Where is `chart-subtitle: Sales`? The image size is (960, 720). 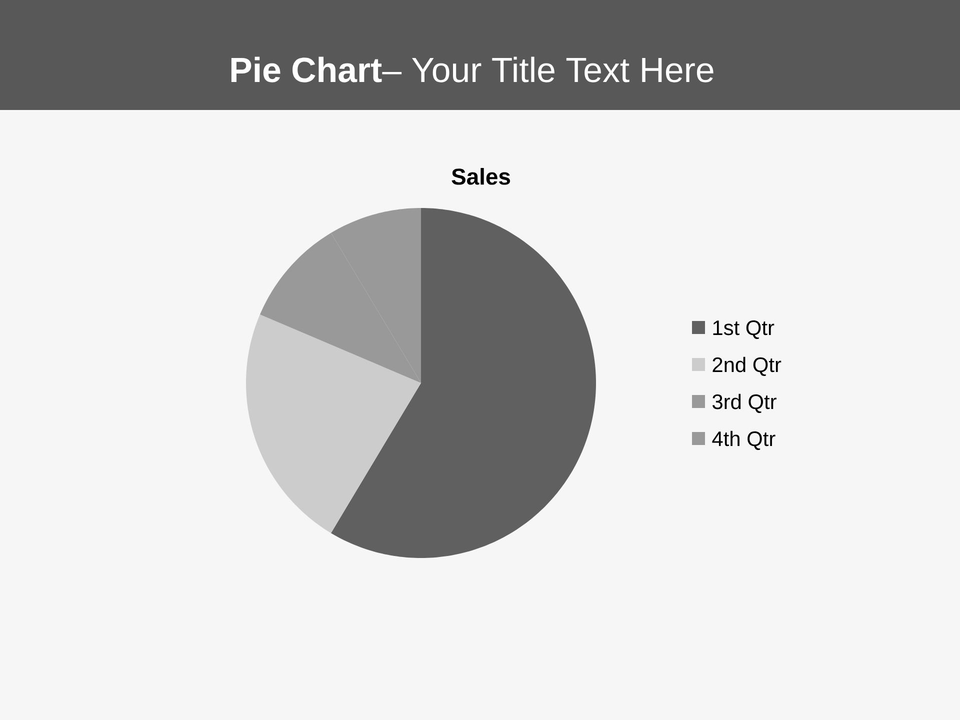 chart-subtitle: Sales is located at coordinates (481, 176).